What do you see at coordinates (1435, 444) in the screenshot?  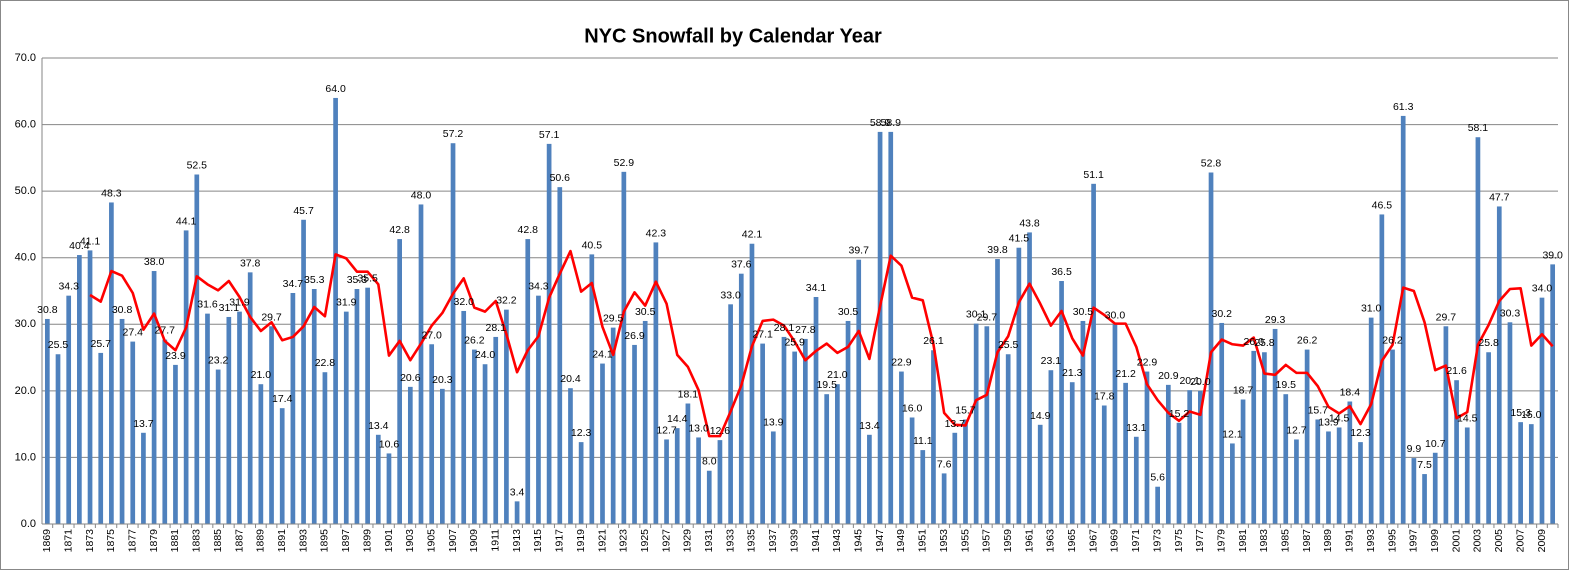 I see `data-label: 10.7` at bounding box center [1435, 444].